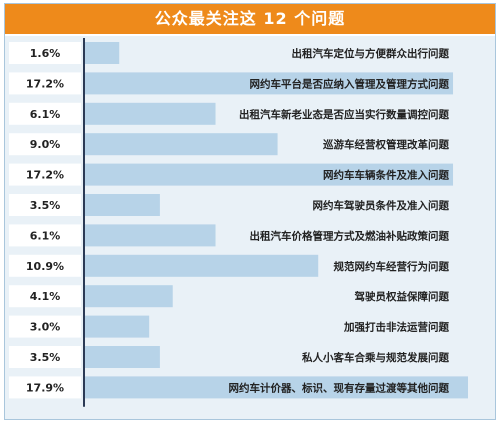  I want to click on percent-label: 3.0%, so click(45, 327).